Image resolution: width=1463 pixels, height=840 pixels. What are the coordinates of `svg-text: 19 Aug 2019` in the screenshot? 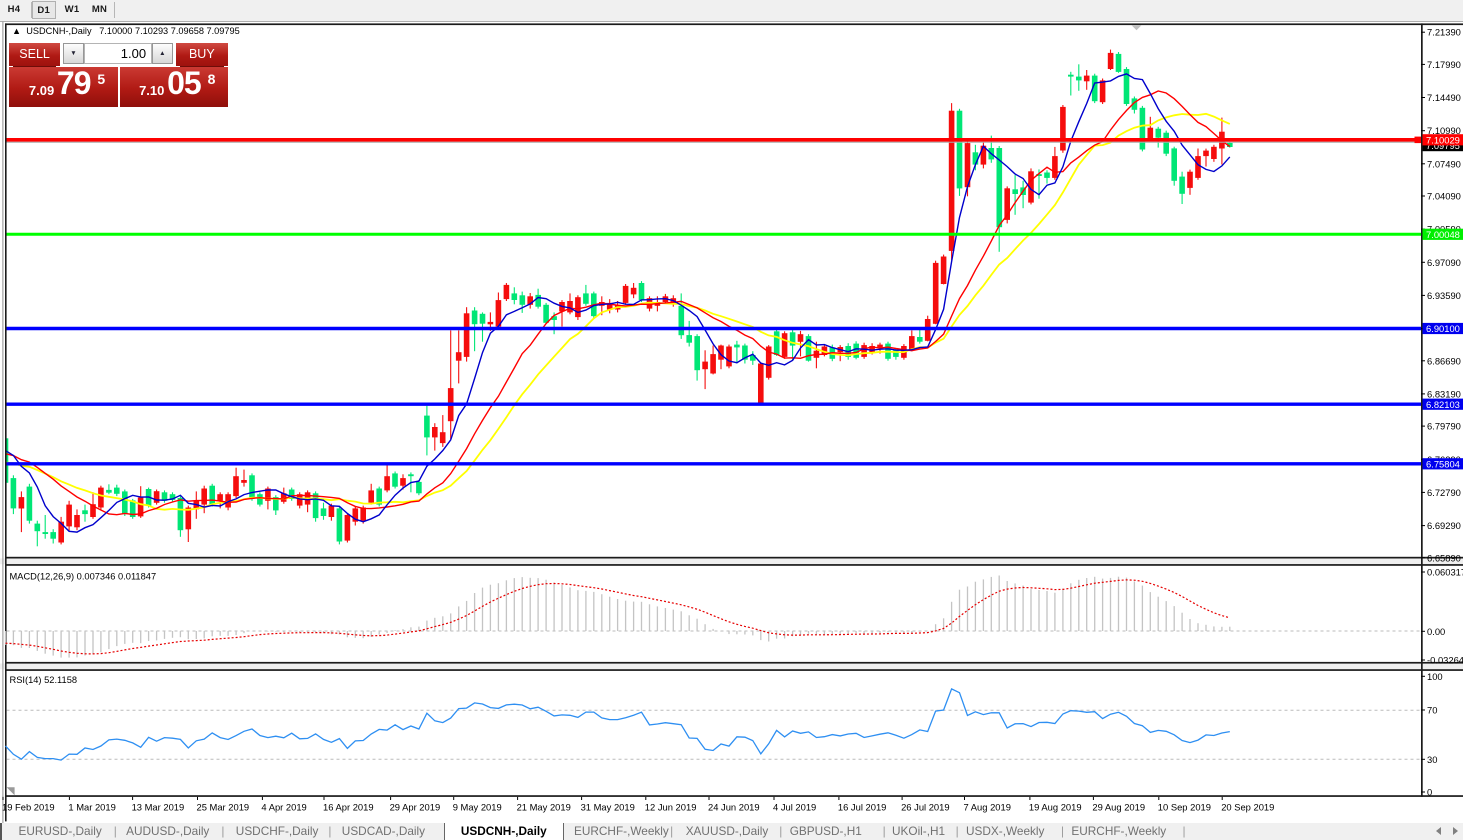 It's located at (1055, 807).